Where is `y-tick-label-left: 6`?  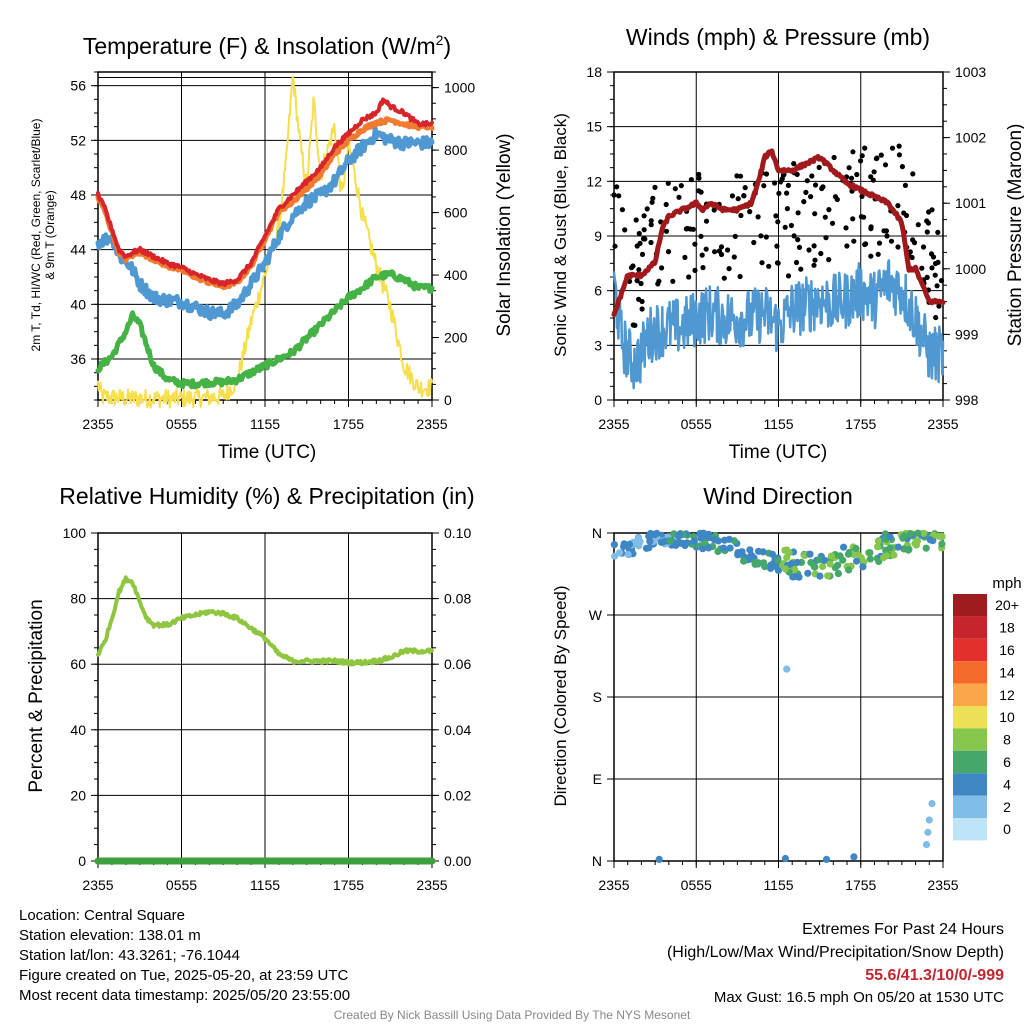
y-tick-label-left: 6 is located at coordinates (598, 291).